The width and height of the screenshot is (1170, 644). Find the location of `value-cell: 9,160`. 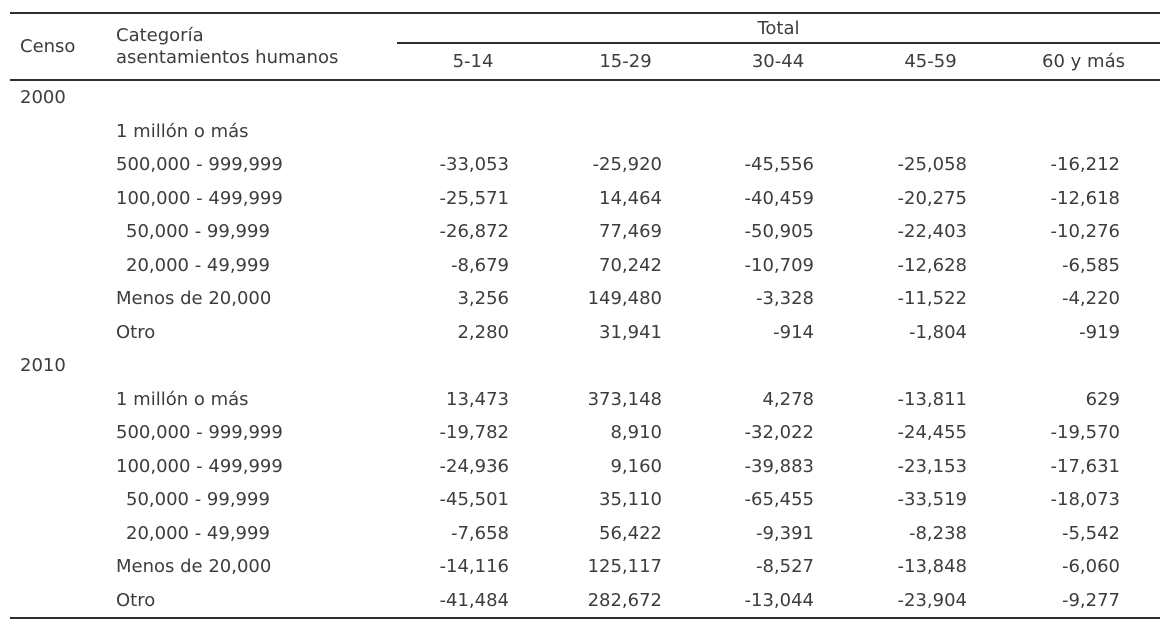

value-cell: 9,160 is located at coordinates (636, 466).